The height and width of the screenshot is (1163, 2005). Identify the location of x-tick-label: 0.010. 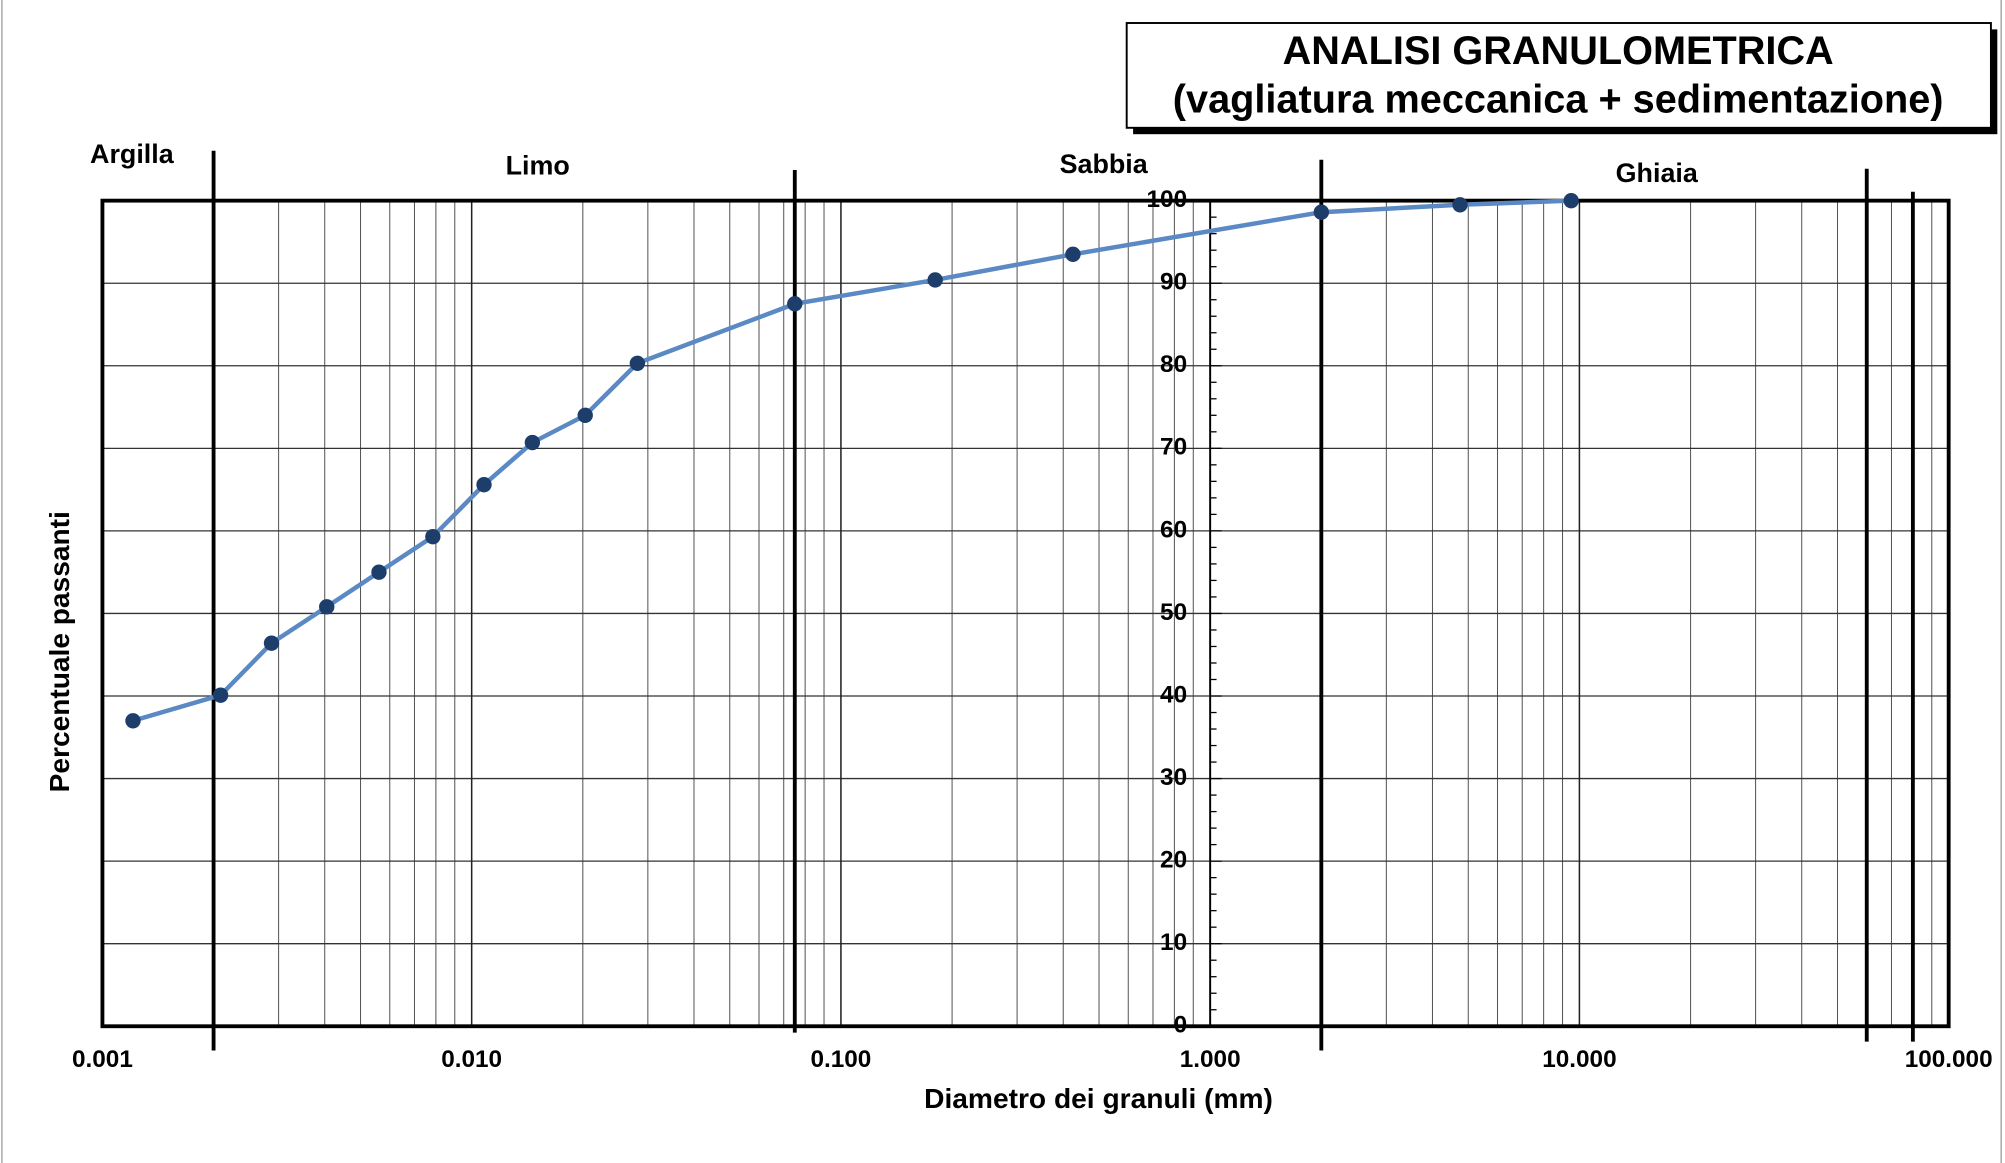
(471, 1059).